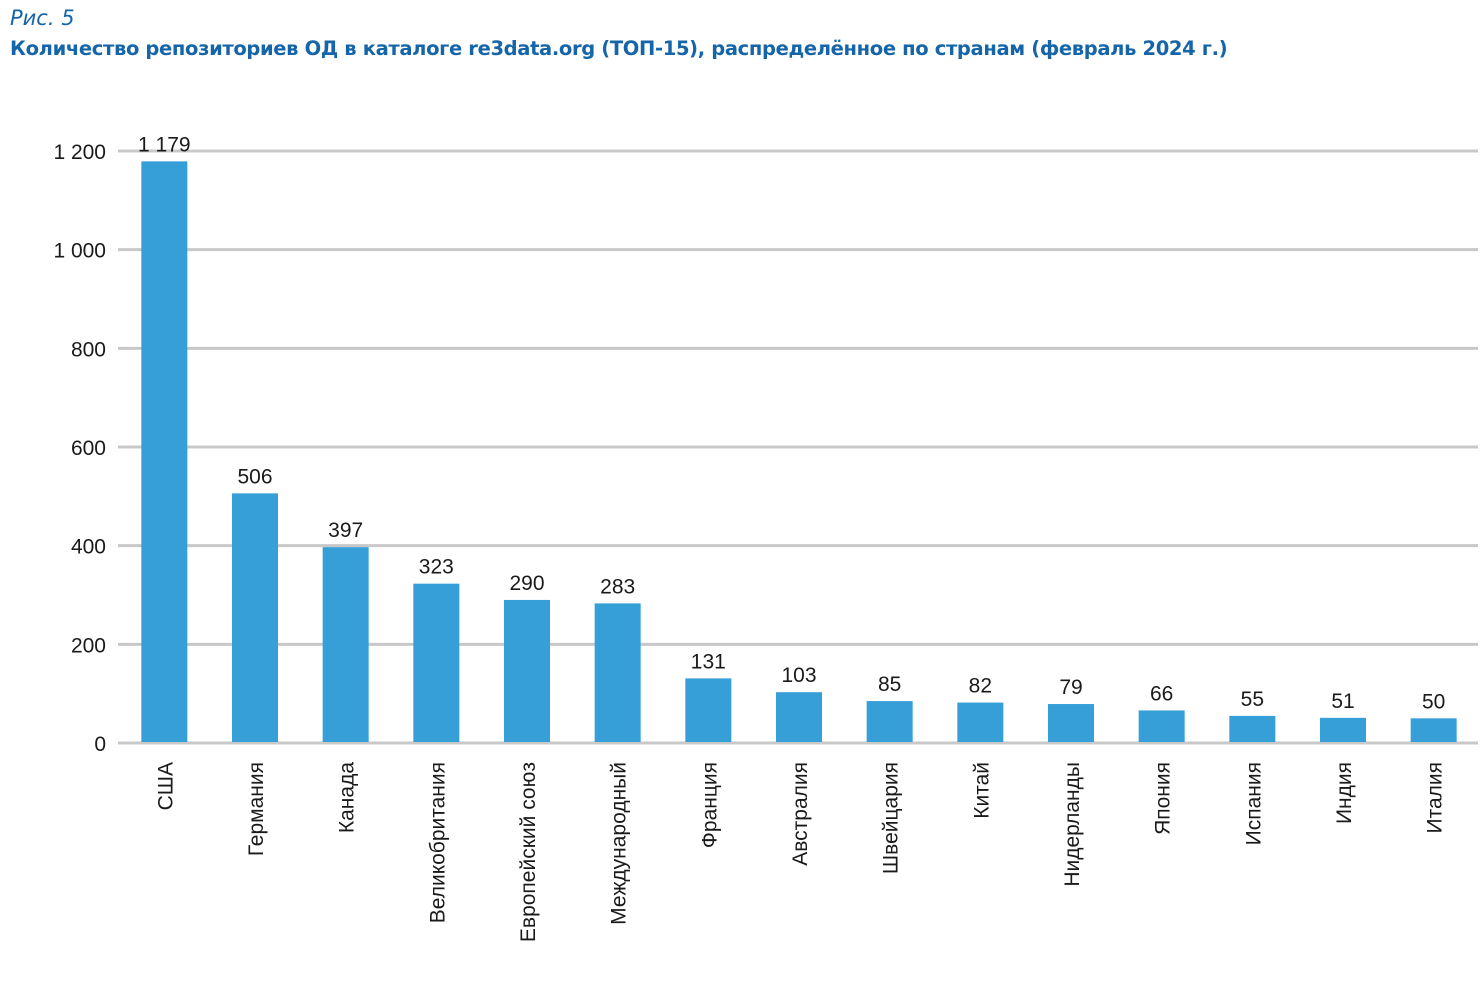 Image resolution: width=1481 pixels, height=998 pixels. Describe the element at coordinates (709, 805) in the screenshot. I see `x-category-label: Франция` at that location.